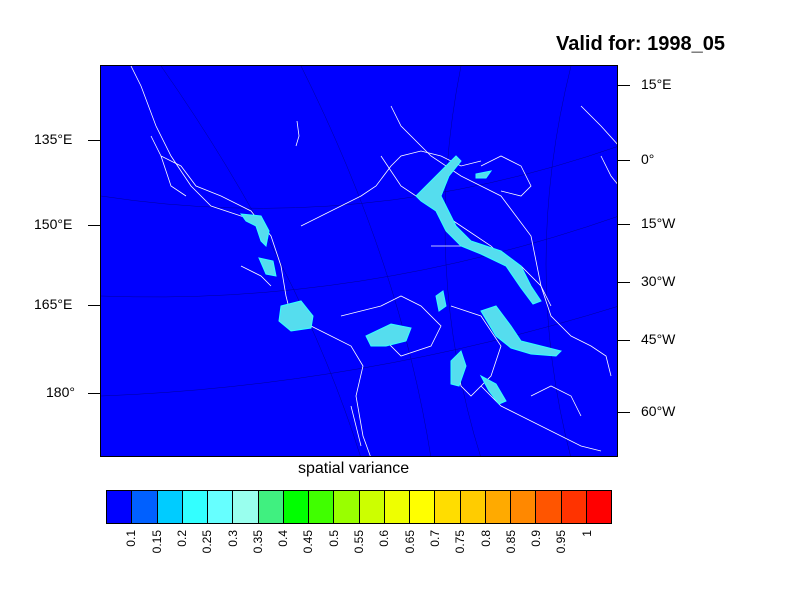 The image size is (792, 612). I want to click on colorbar-label: 0.65, so click(409, 542).